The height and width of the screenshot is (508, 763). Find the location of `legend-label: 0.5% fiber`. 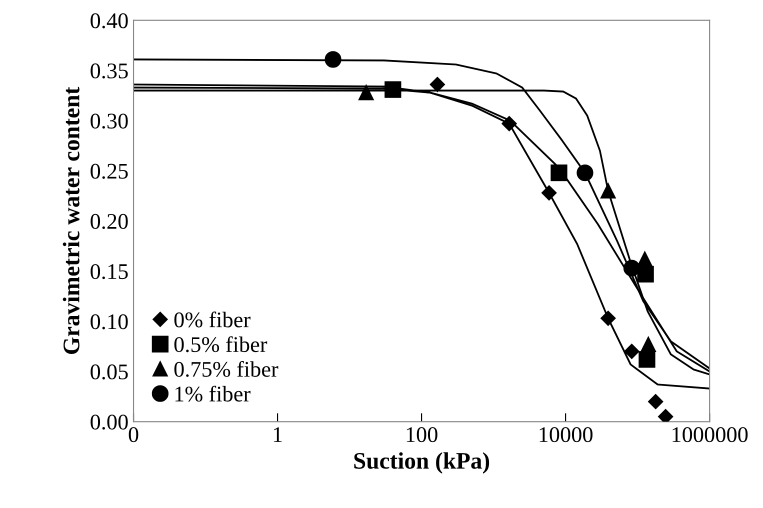

legend-label: 0.5% fiber is located at coordinates (221, 344).